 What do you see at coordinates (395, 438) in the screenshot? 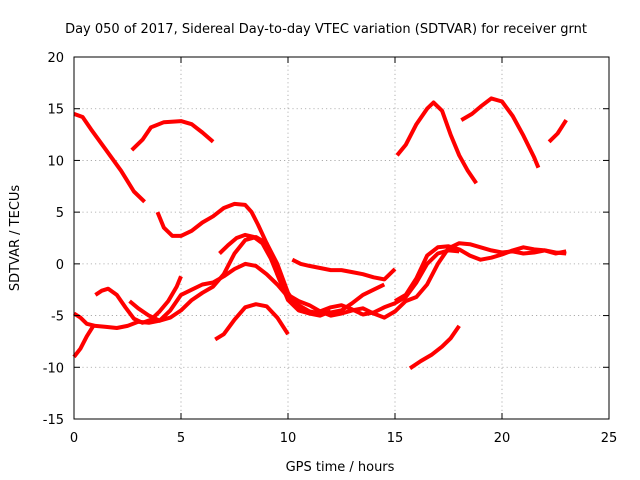
I see `x-tick-label: 15` at bounding box center [395, 438].